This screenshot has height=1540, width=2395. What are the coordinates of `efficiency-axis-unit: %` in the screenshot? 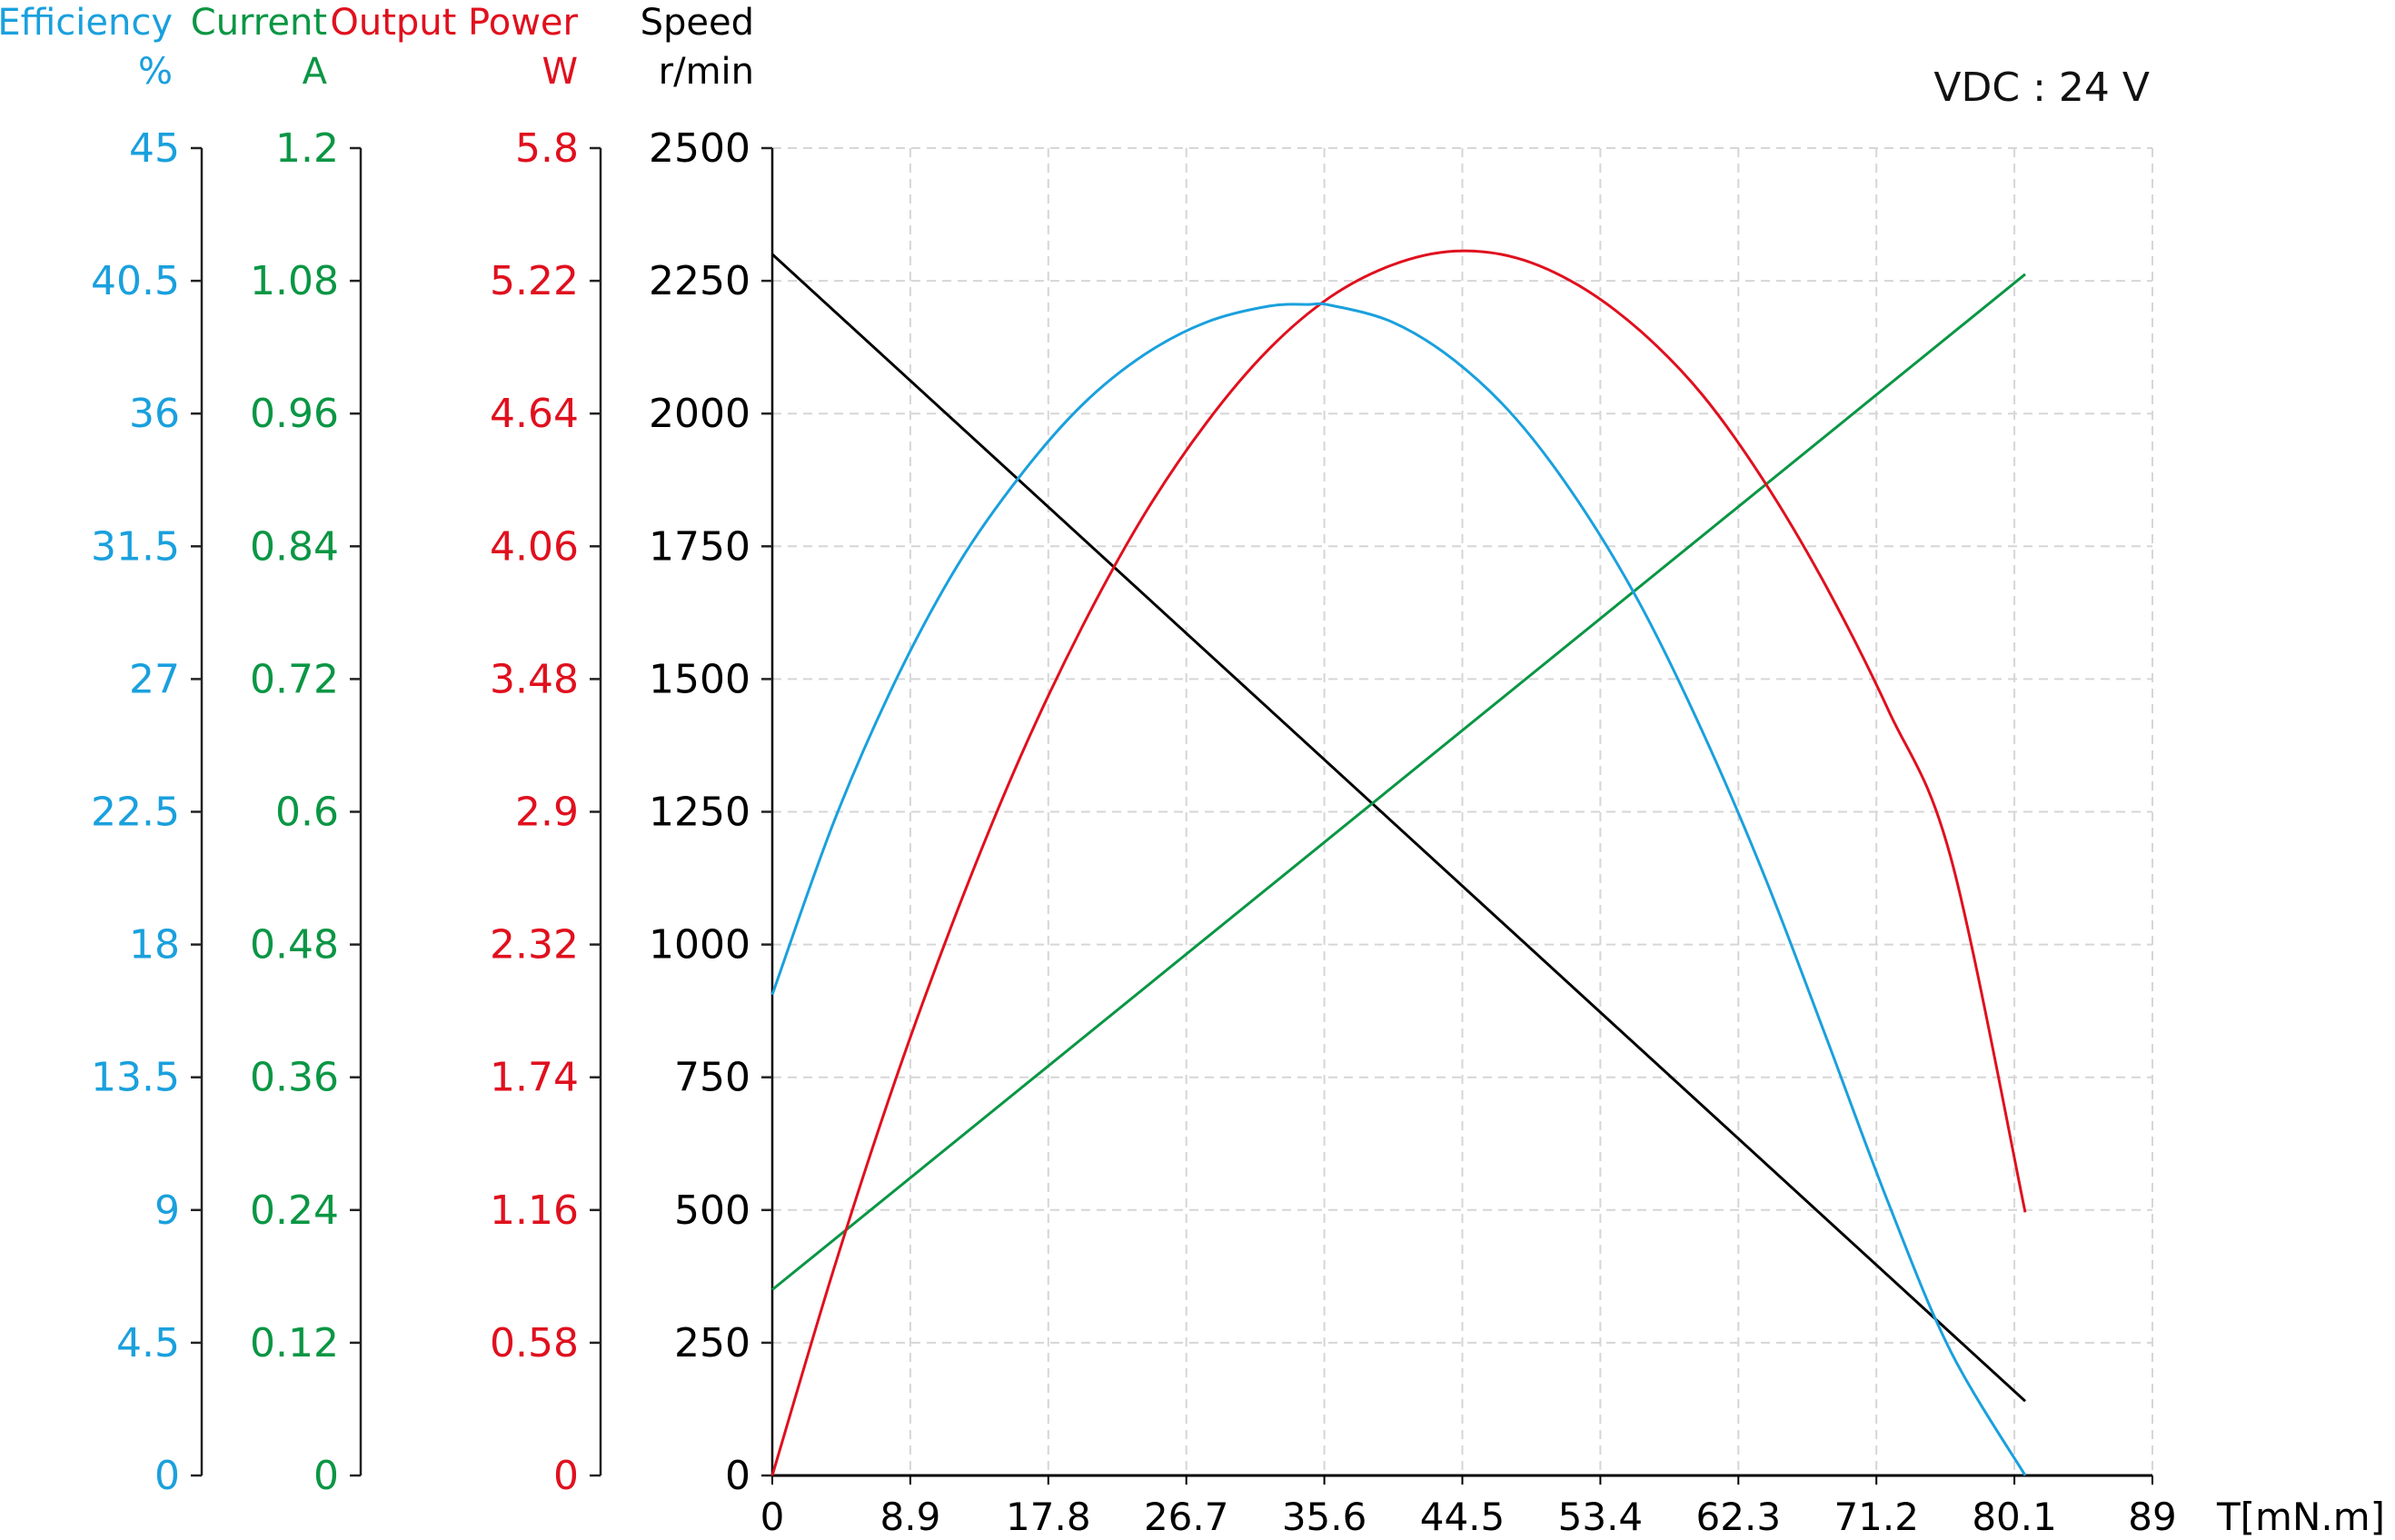 It's located at (156, 72).